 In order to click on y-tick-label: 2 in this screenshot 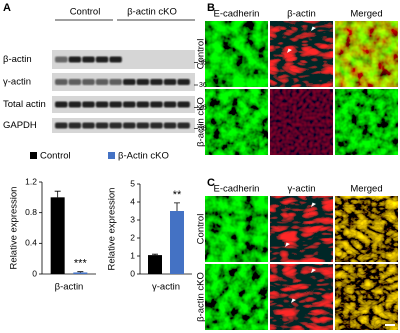, I will do `click(132, 237)`.